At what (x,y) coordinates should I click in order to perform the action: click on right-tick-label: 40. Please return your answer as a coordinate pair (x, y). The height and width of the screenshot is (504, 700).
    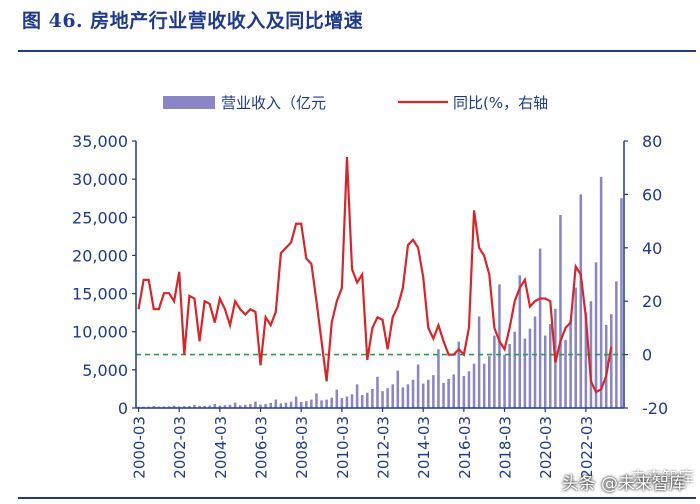
    Looking at the image, I should click on (652, 248).